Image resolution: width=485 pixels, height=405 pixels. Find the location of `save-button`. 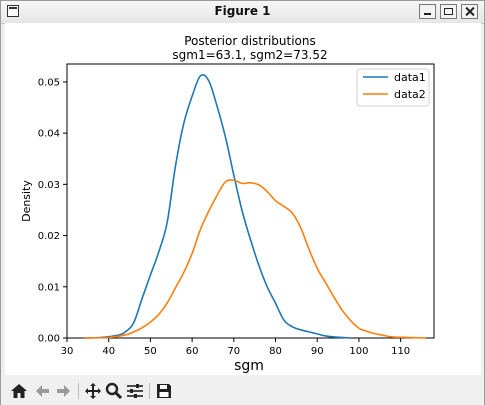

save-button is located at coordinates (164, 391).